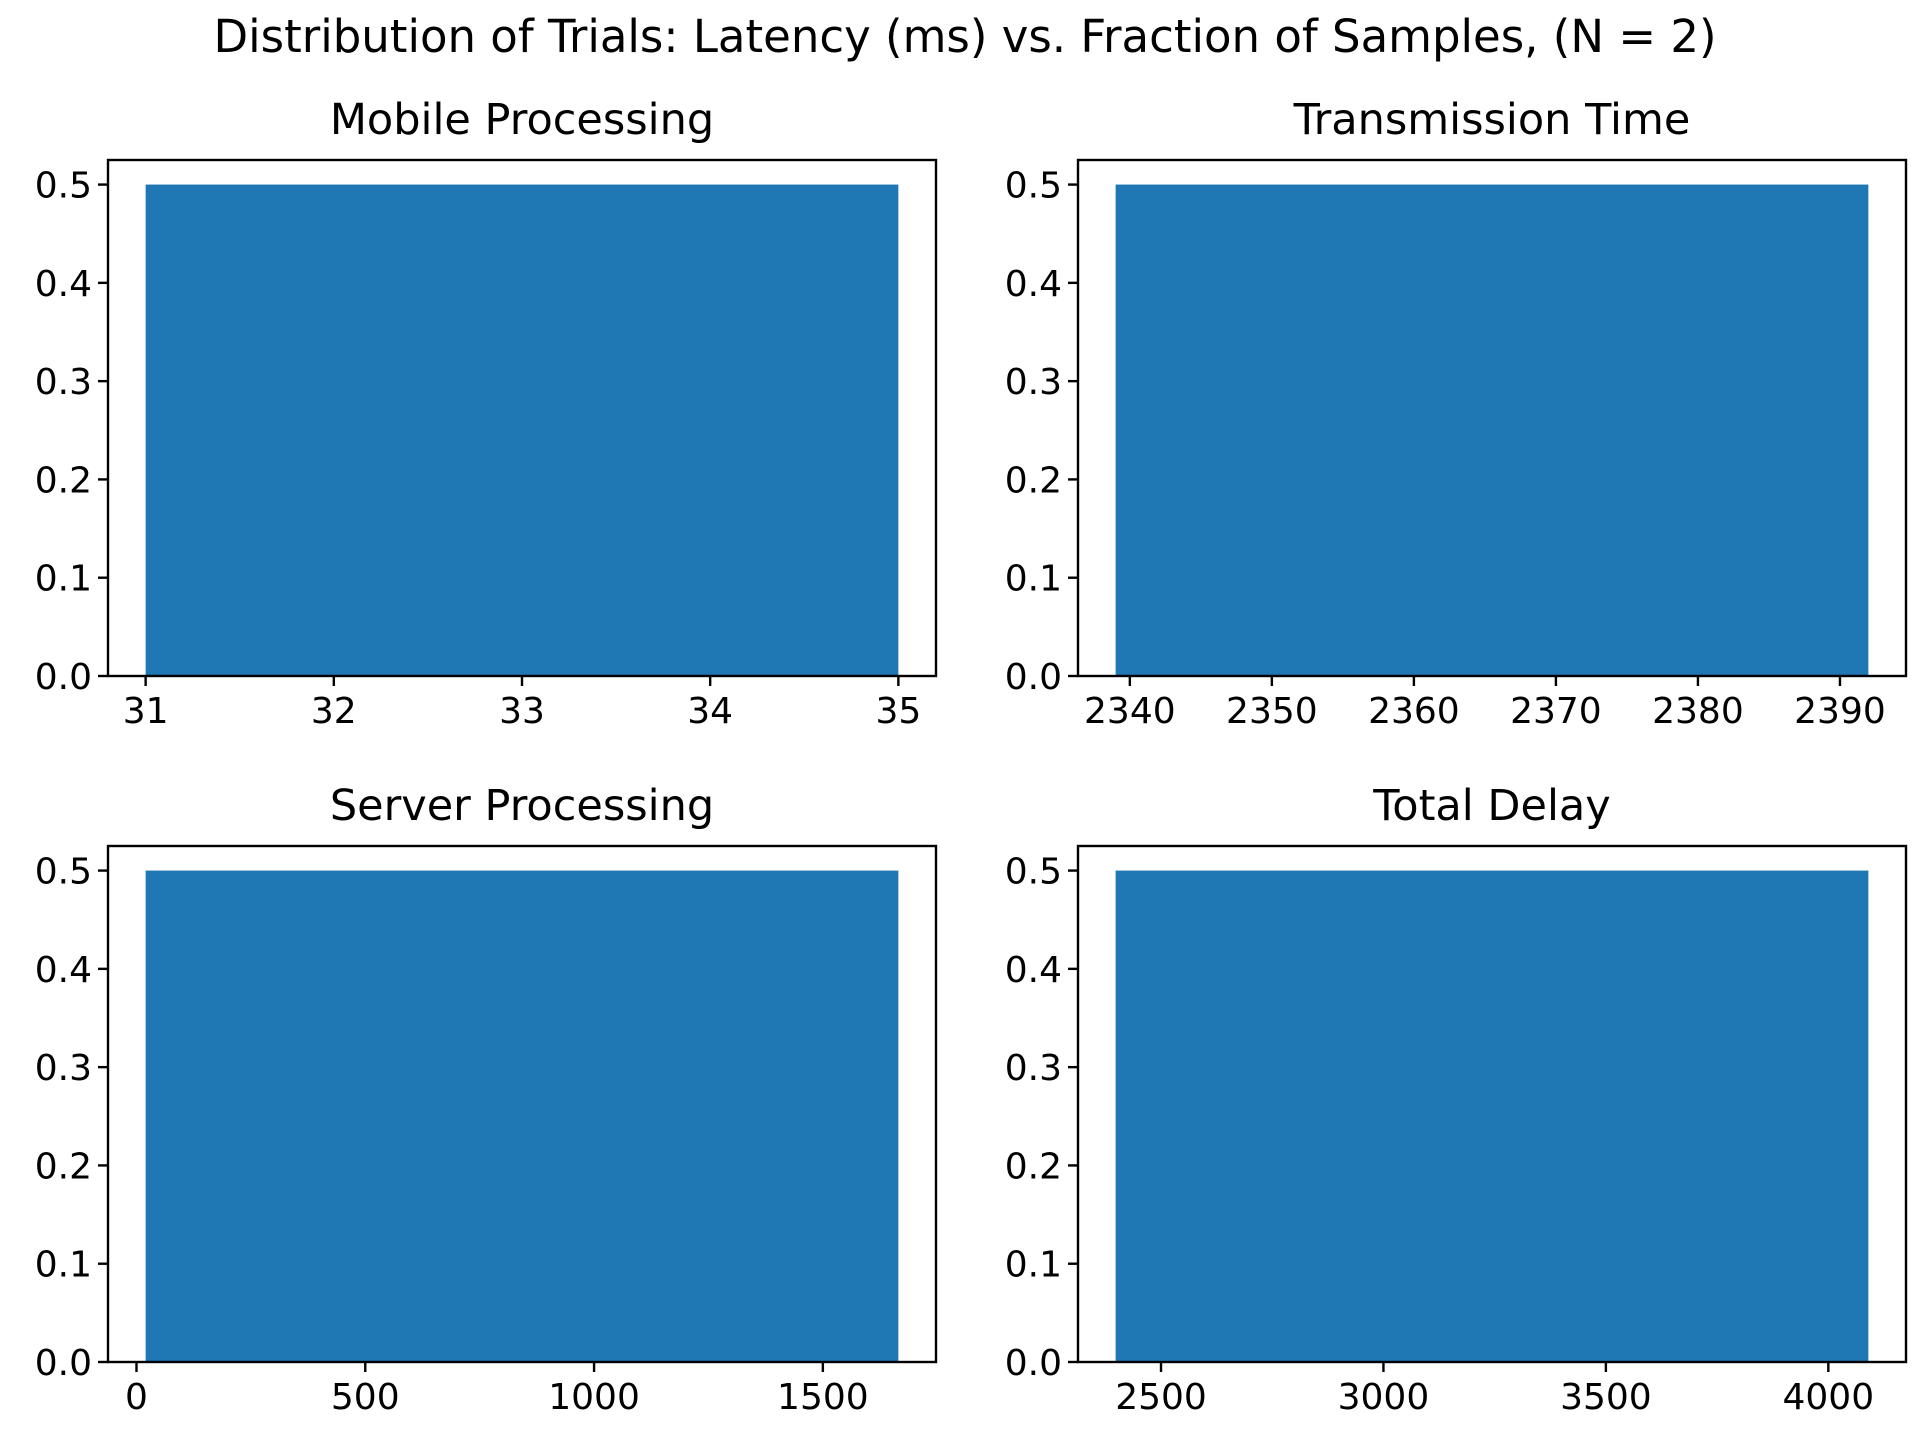  What do you see at coordinates (1492, 120) in the screenshot?
I see `transmission-time-title: Transmission Time` at bounding box center [1492, 120].